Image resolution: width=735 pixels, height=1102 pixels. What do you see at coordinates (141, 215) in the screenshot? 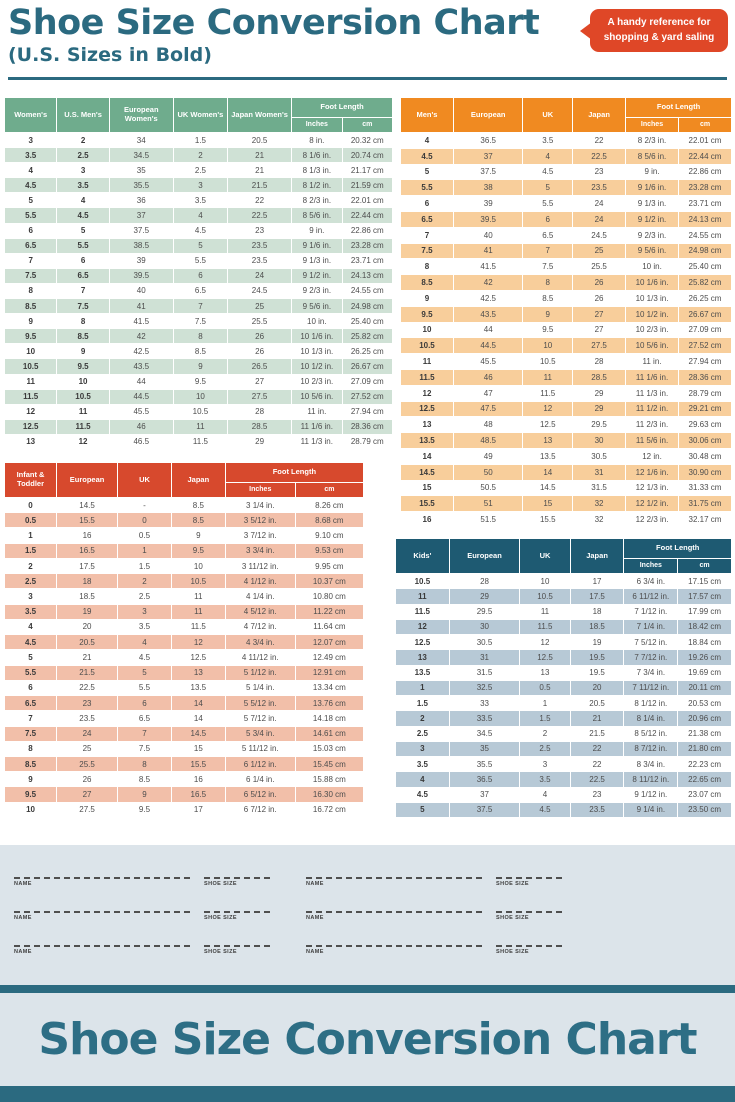
I see `table-cell: 37` at bounding box center [141, 215].